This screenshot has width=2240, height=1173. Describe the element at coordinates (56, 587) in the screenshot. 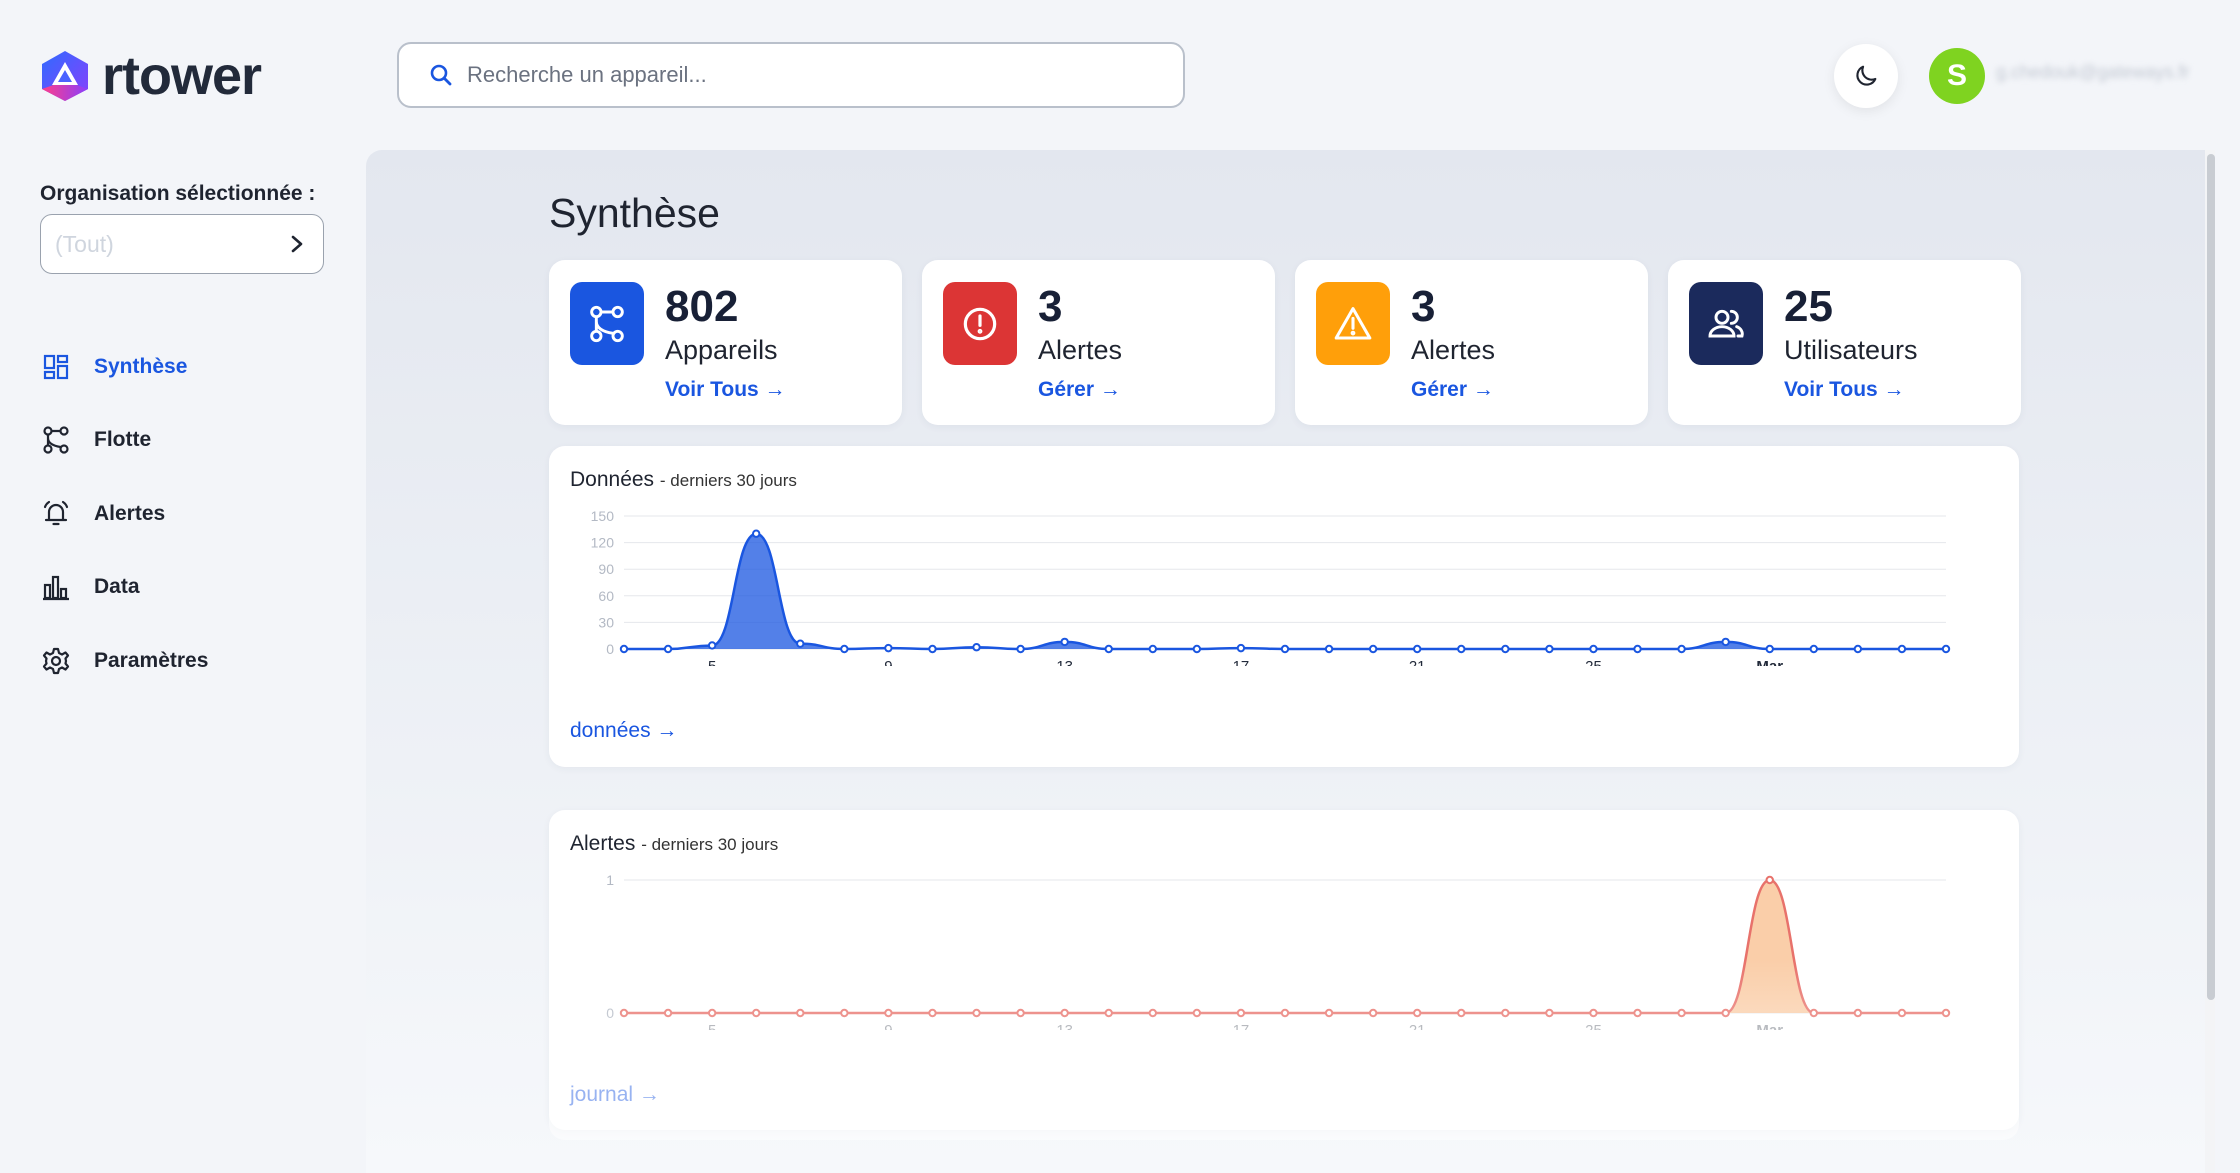

I see `bar-chart-icon` at that location.